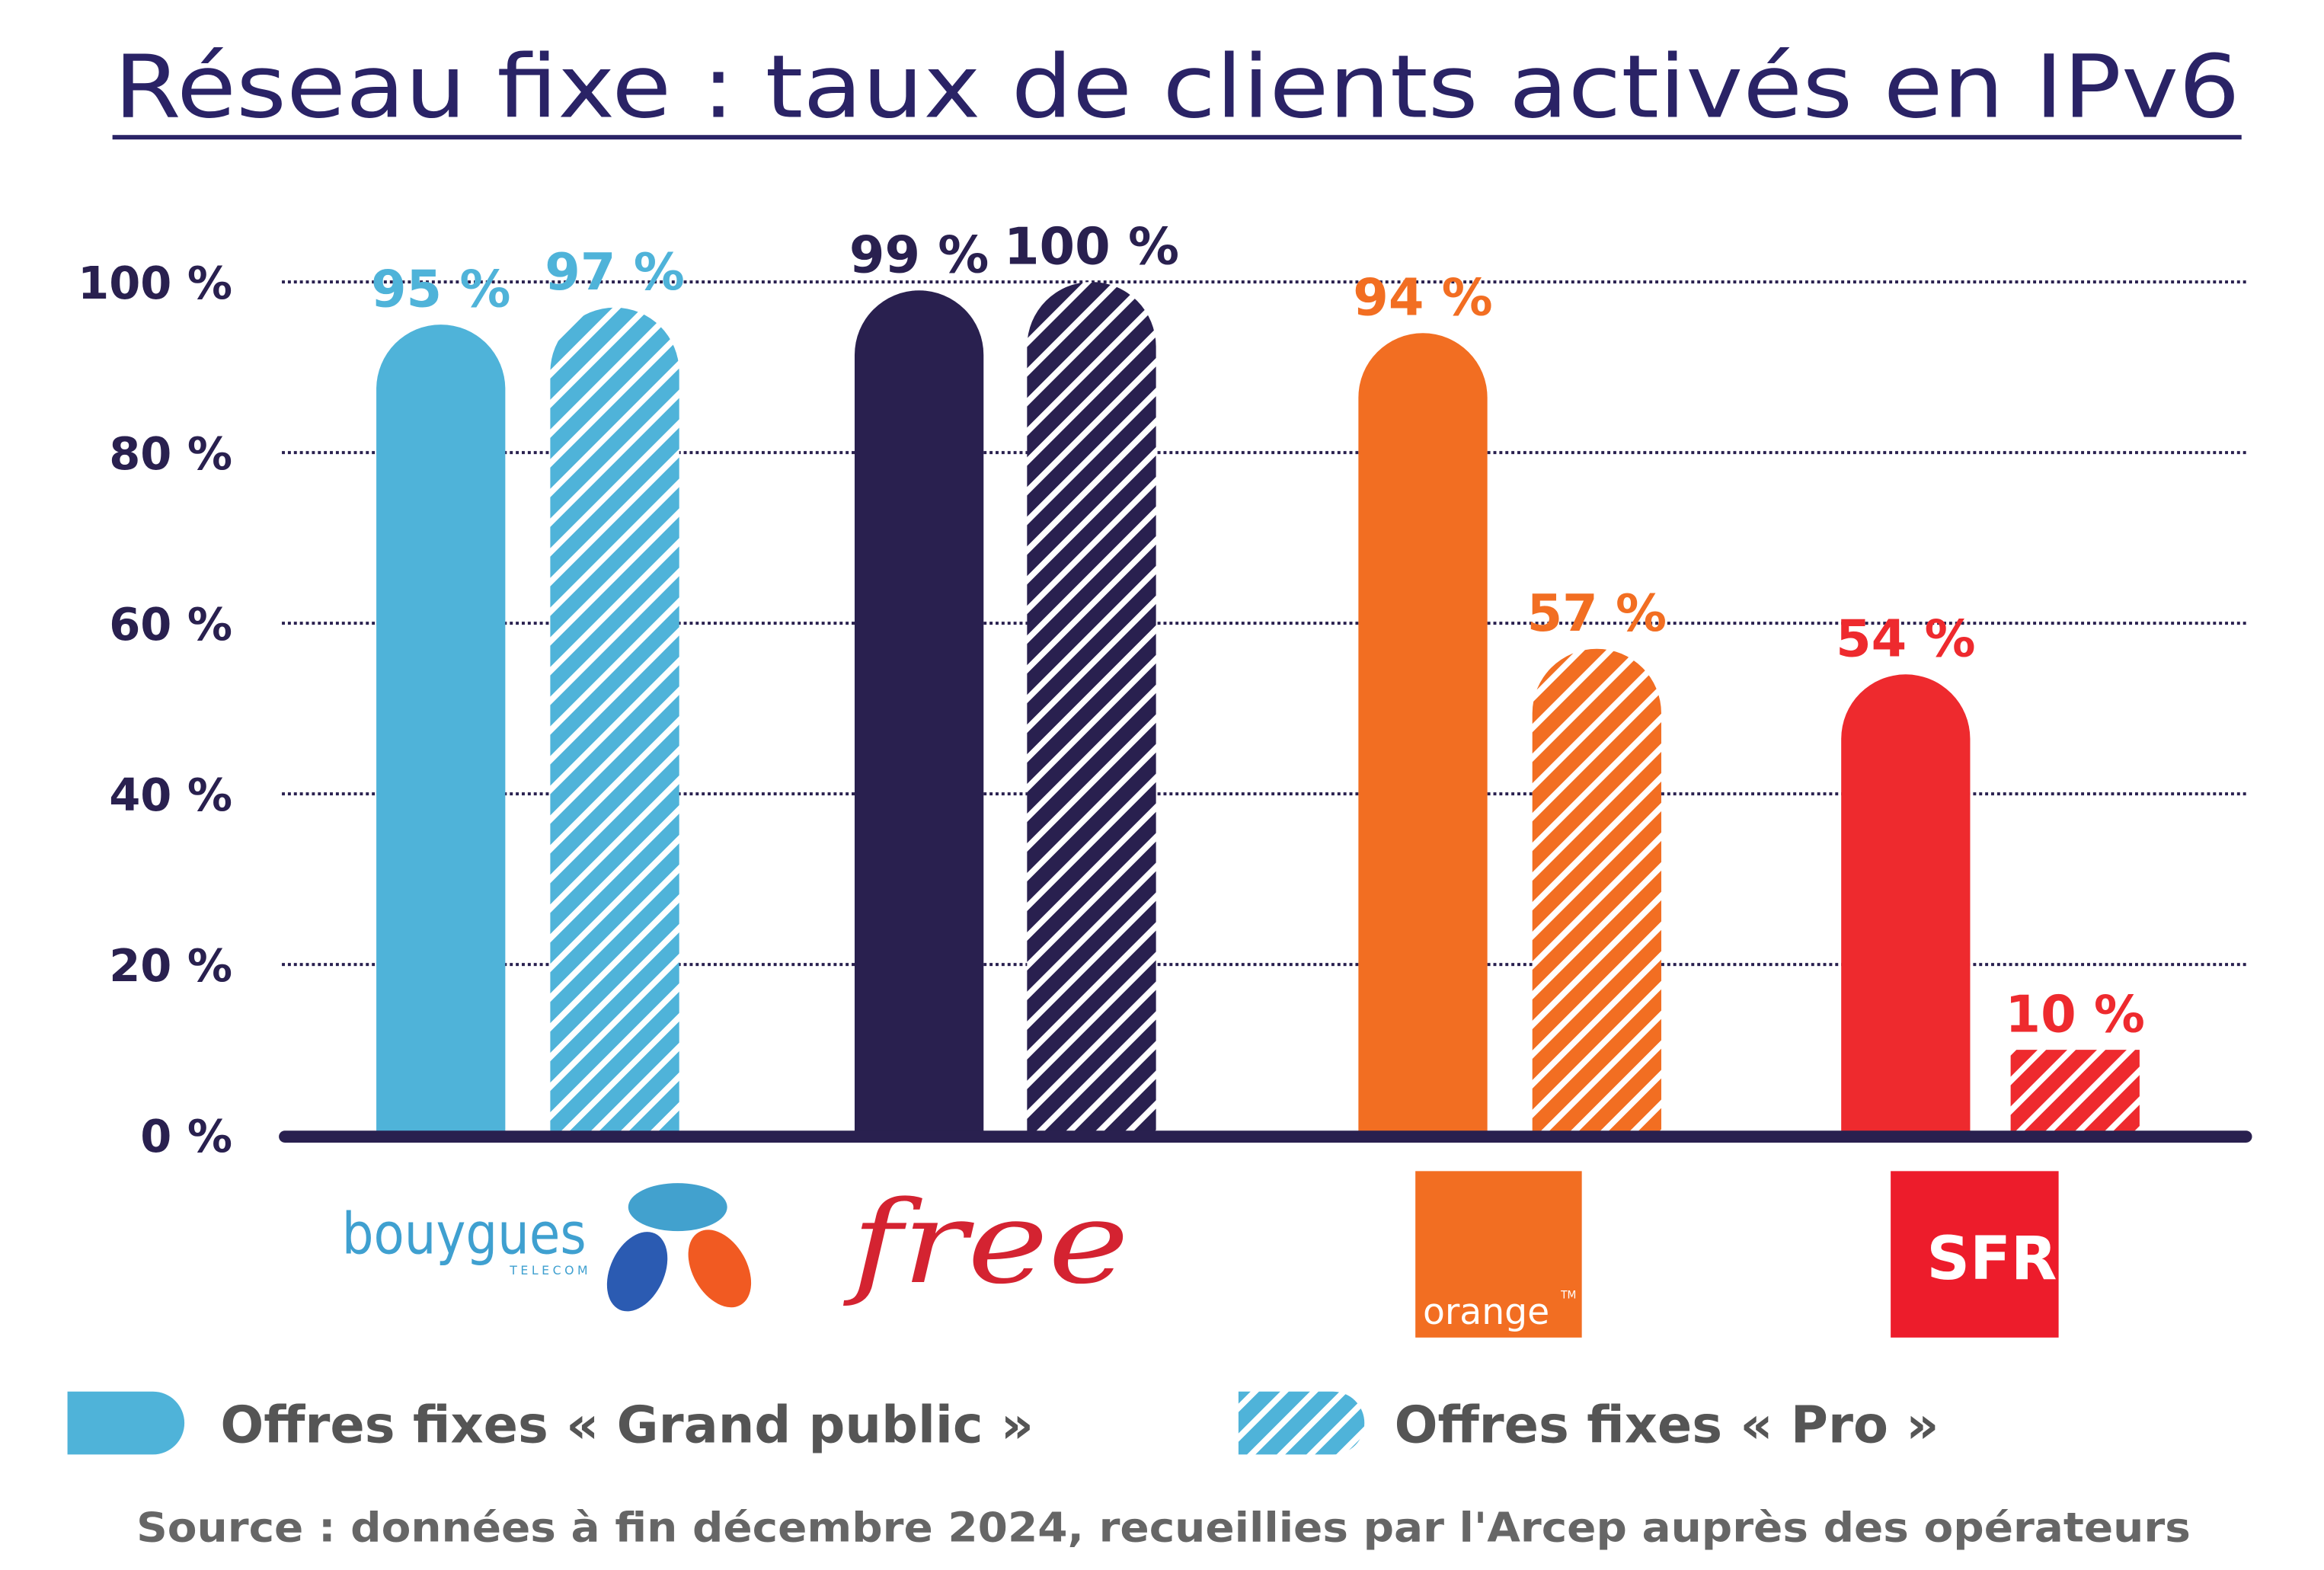 The height and width of the screenshot is (1570, 2324). Describe the element at coordinates (170, 624) in the screenshot. I see `y-tick-label: 60 %` at that location.